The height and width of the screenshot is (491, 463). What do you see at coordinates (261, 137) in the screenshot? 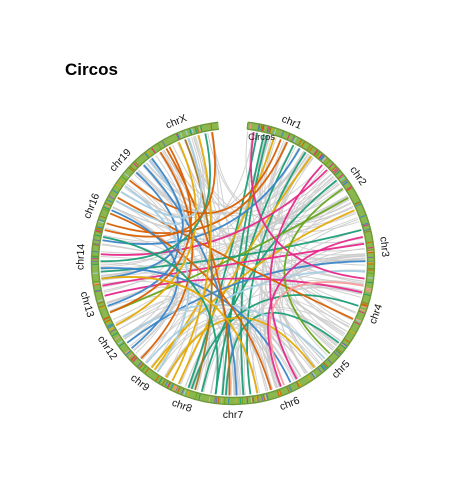
I see `ideogram-label: Circos` at bounding box center [261, 137].